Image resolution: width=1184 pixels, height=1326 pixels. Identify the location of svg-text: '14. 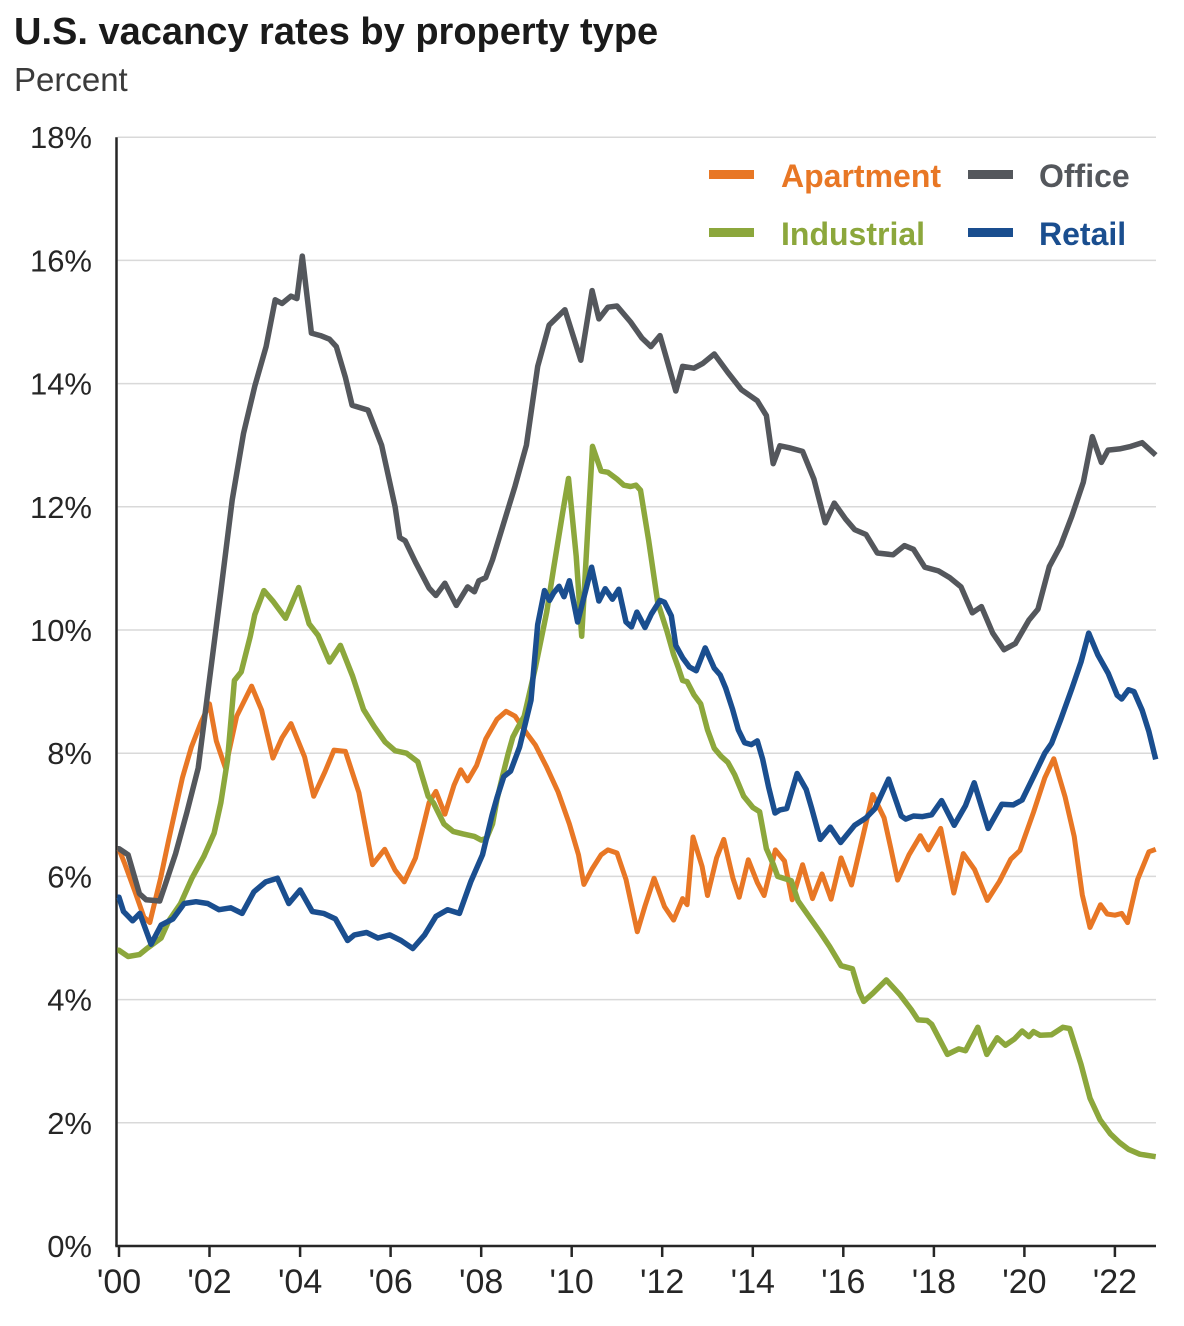
(753, 1282).